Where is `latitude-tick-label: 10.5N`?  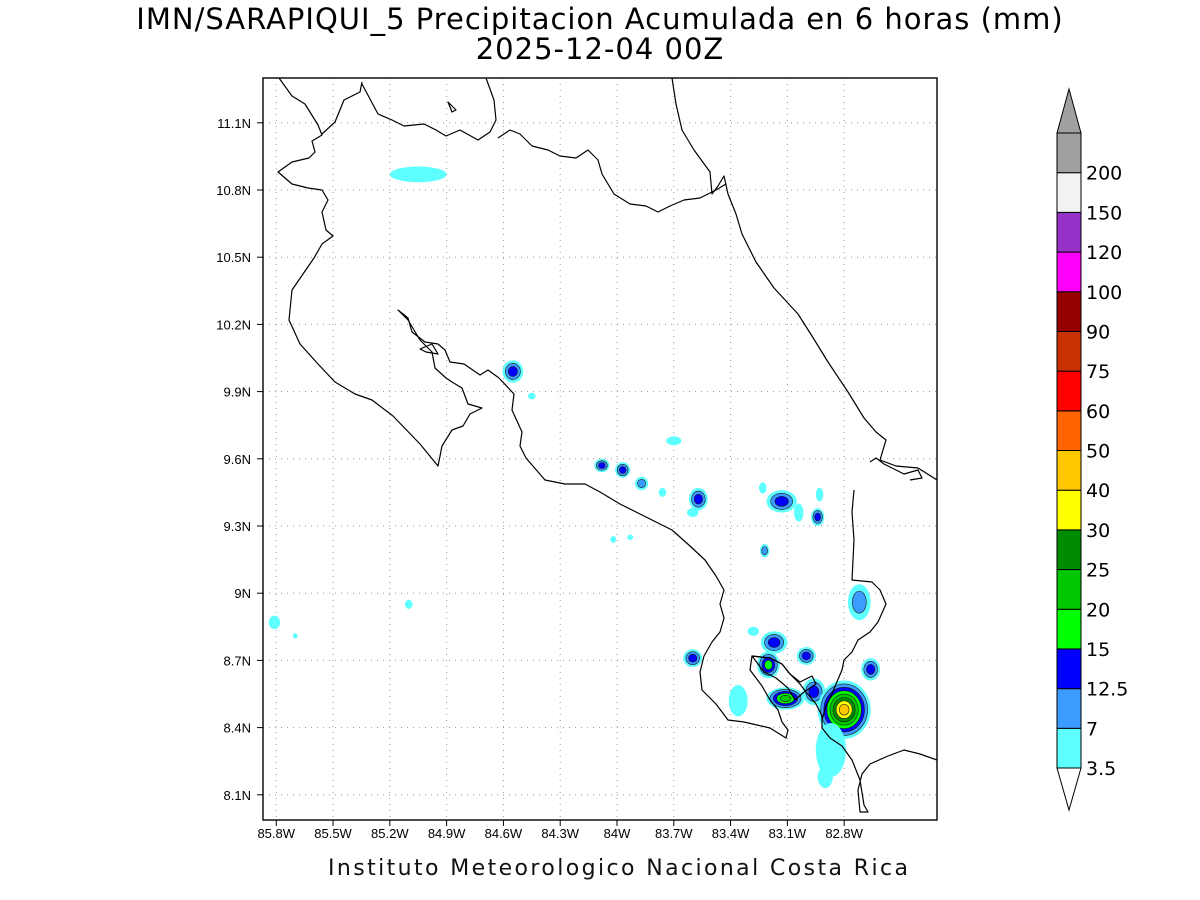
latitude-tick-label: 10.5N is located at coordinates (233, 257).